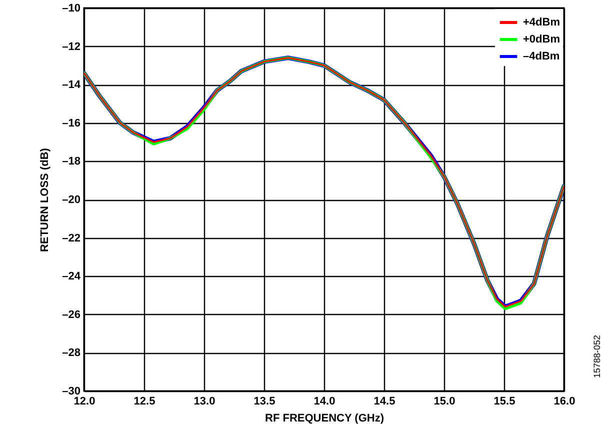  What do you see at coordinates (71, 392) in the screenshot?
I see `y-tick-label: –30` at bounding box center [71, 392].